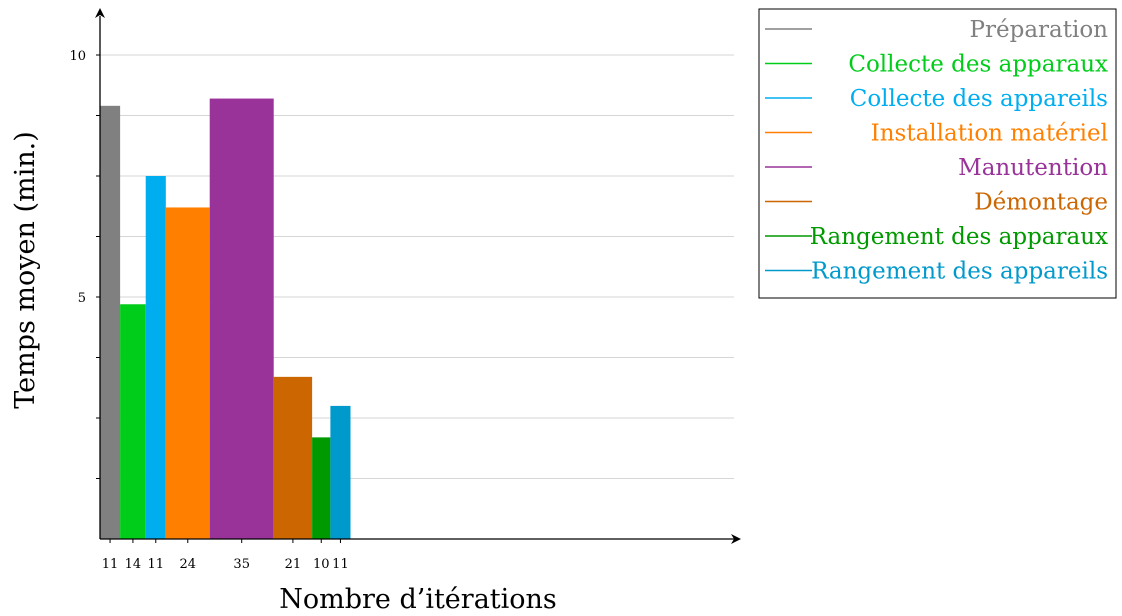 The height and width of the screenshot is (616, 1122). I want to click on legend-label: Installation matériel, so click(989, 134).